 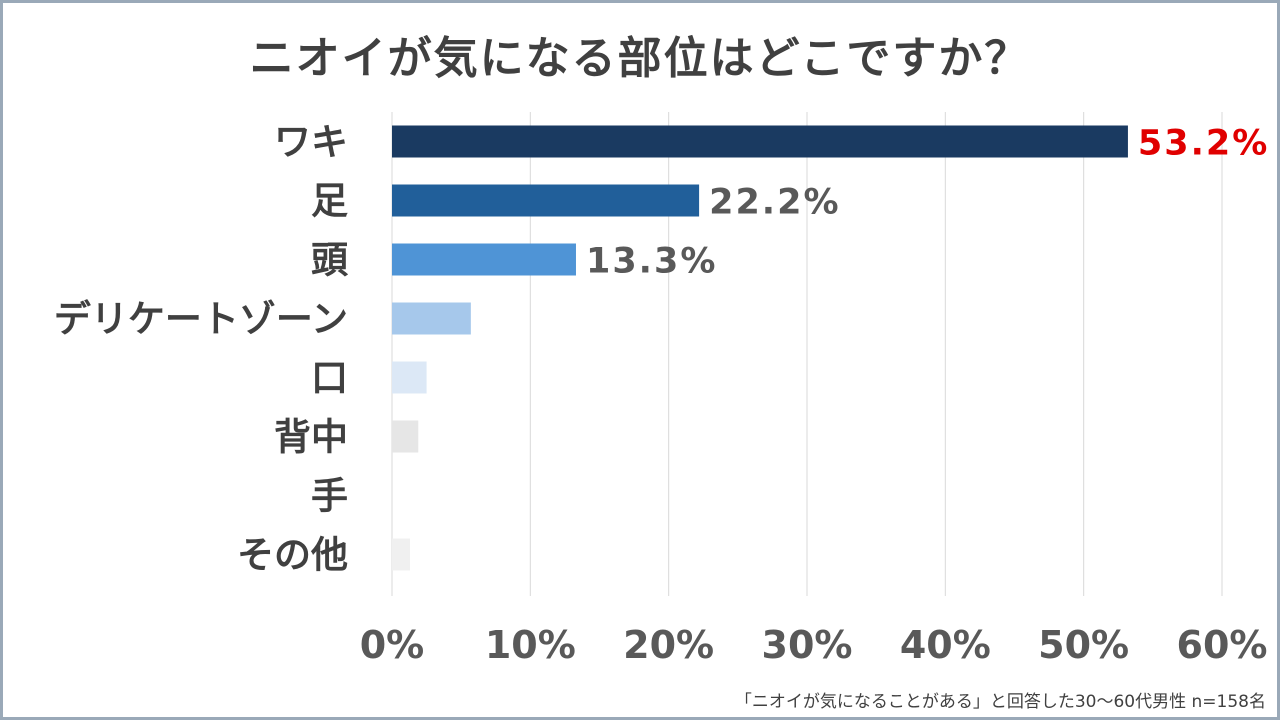 I want to click on category-label: ワキ, so click(x=311, y=142).